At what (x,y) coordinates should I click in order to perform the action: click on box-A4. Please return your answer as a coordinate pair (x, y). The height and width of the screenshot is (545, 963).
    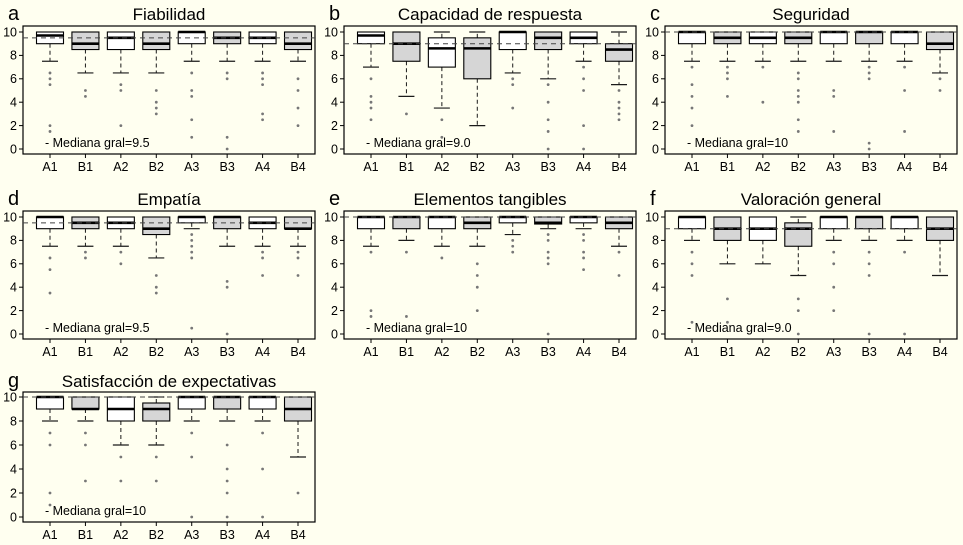
    Looking at the image, I should click on (904, 38).